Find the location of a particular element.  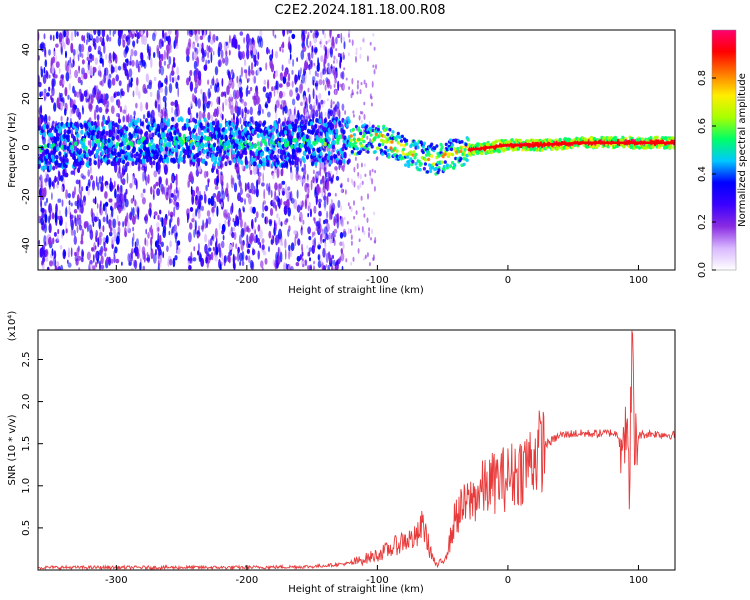

y-tick-label: 0 is located at coordinates (26, 147).